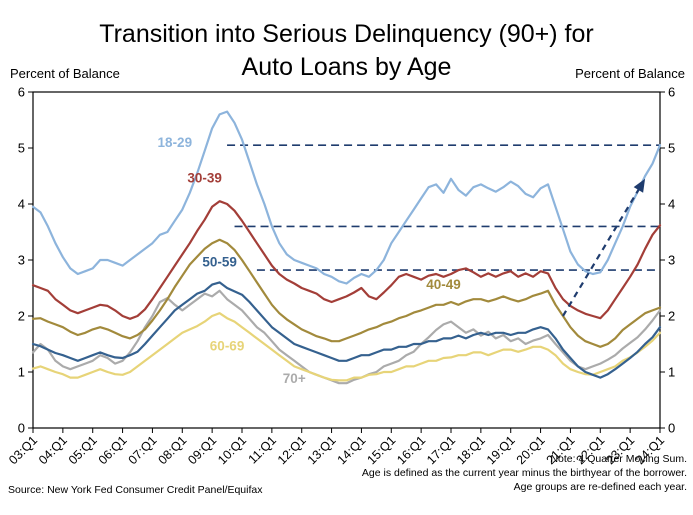  Describe the element at coordinates (292, 450) in the screenshot. I see `x-tick-label: 12:Q1` at that location.